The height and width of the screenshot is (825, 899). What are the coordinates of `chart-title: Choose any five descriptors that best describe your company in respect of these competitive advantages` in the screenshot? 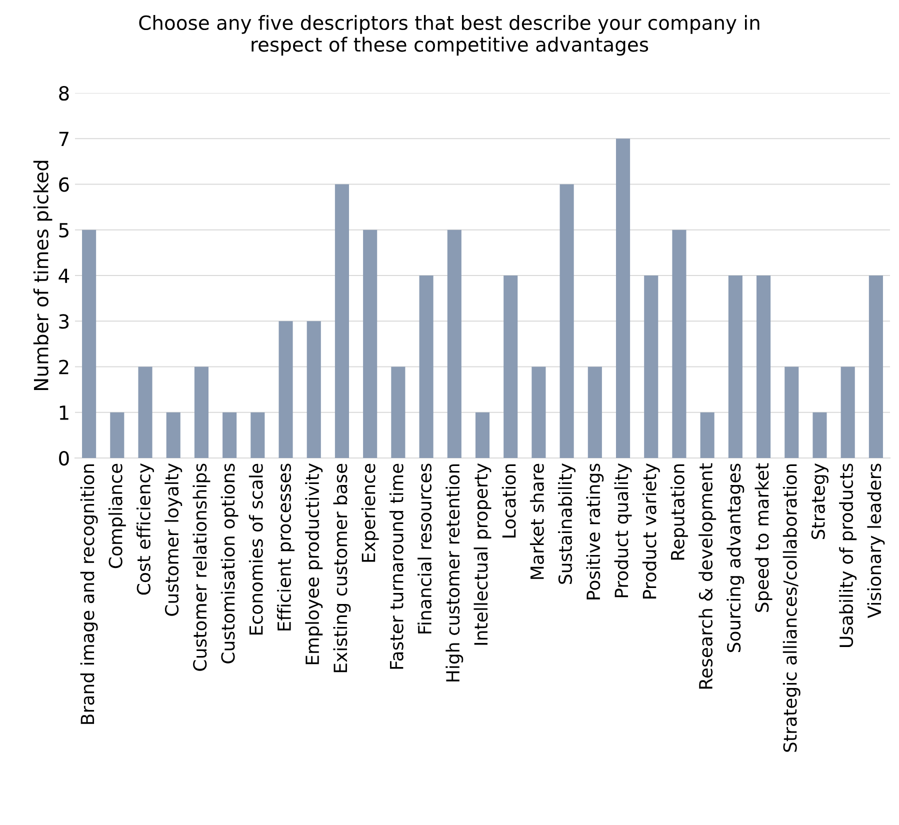 It's located at (449, 35).